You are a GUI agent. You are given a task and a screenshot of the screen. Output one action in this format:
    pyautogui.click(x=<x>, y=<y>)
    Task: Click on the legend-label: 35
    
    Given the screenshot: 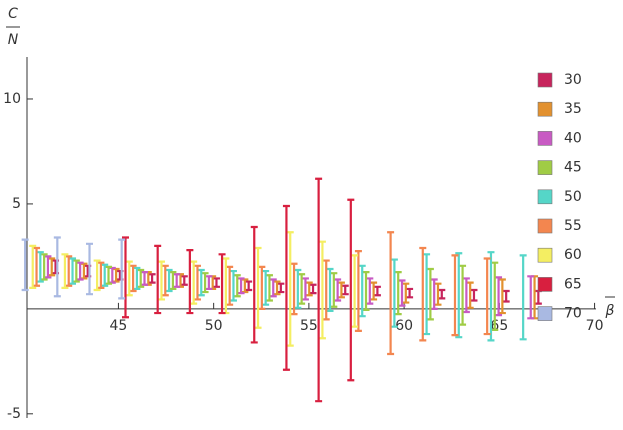 What is the action you would take?
    pyautogui.click(x=573, y=109)
    